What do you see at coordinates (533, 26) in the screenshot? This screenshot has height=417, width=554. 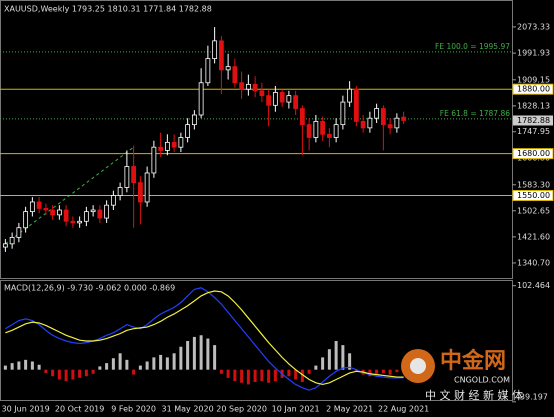 I see `y-tick-label: 2073.33` at bounding box center [533, 26].